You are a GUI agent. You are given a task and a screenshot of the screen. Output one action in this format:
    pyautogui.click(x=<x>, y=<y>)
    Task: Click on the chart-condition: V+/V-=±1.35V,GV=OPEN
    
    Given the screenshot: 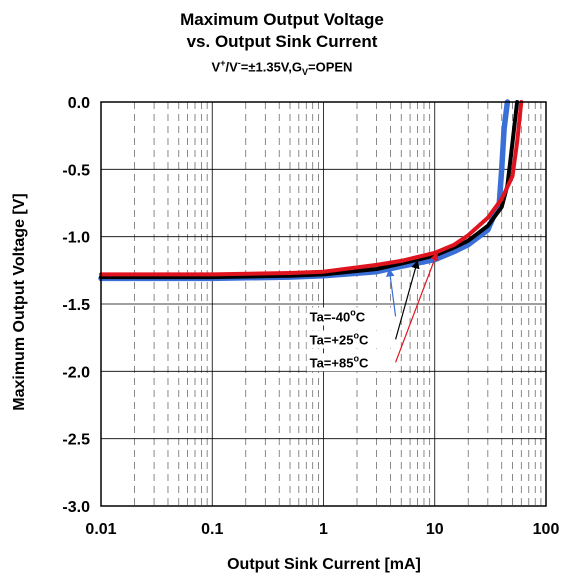 What is the action you would take?
    pyautogui.click(x=282, y=67)
    